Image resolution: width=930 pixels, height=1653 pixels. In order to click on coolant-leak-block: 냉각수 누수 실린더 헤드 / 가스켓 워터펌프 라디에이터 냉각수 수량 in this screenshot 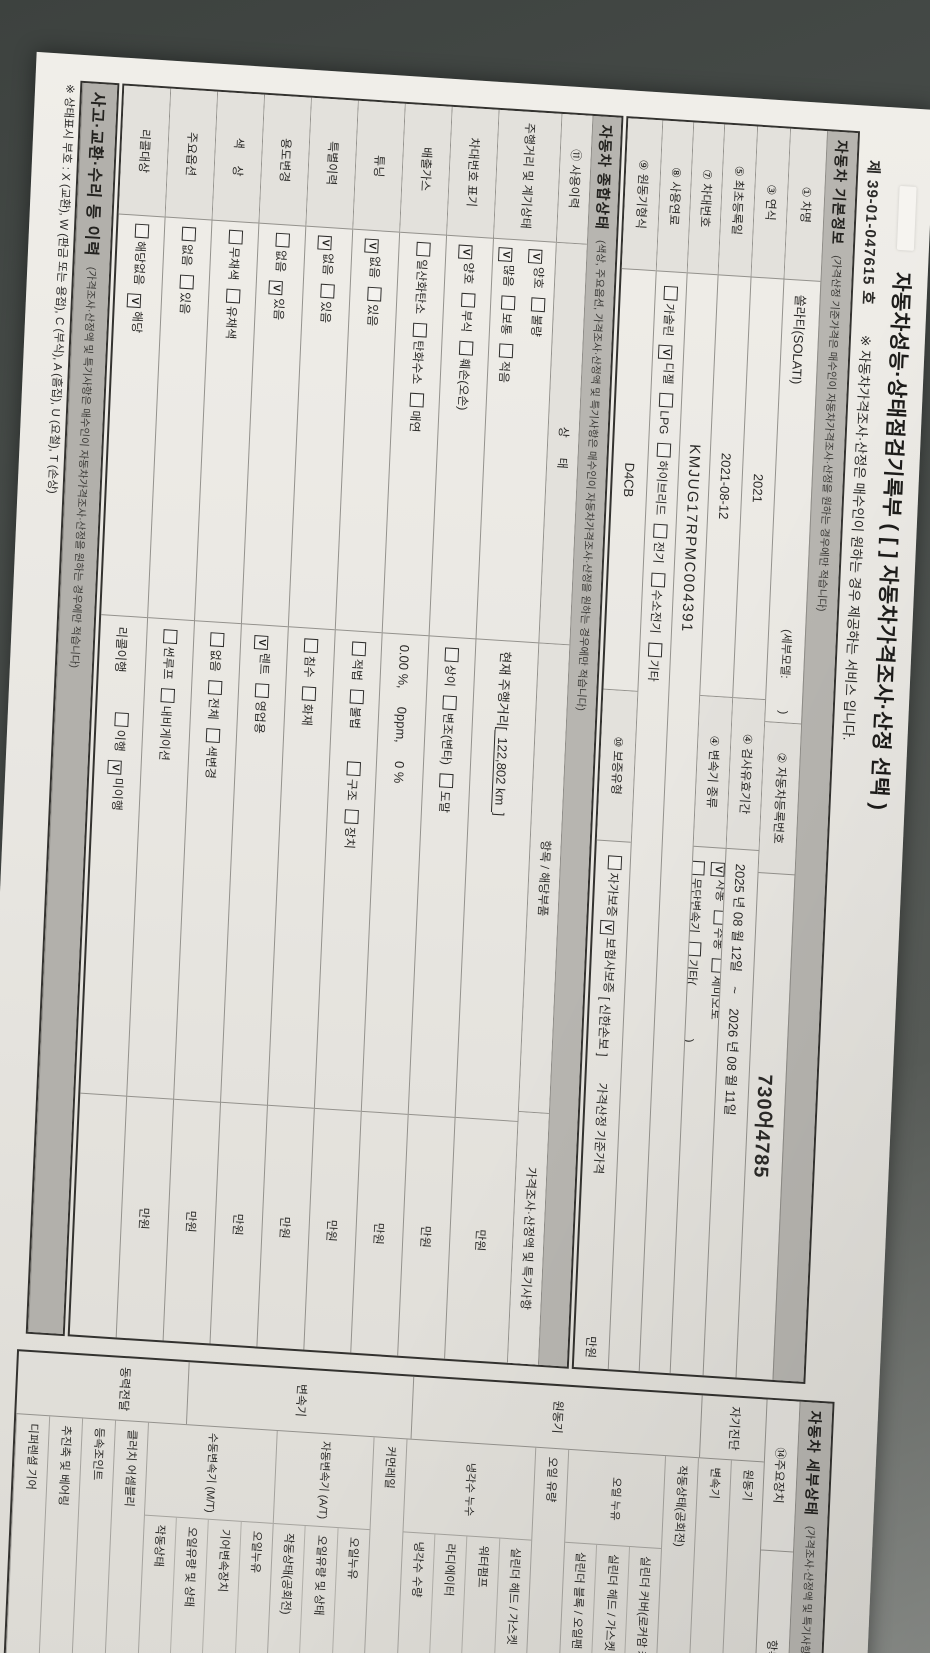, I will do `click(463, 1546)`.